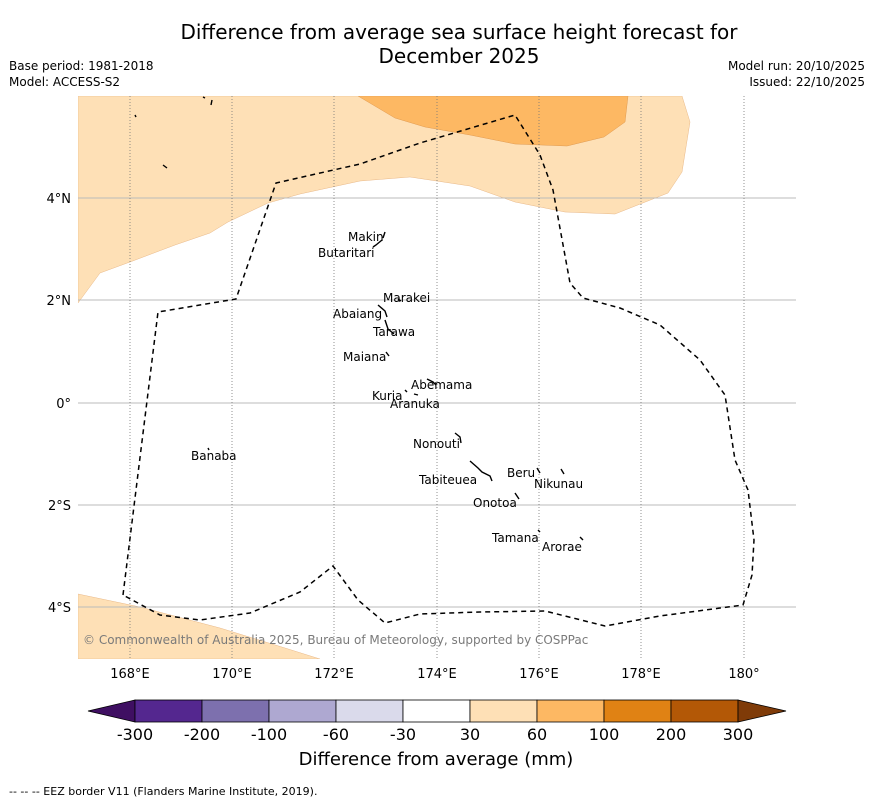 The height and width of the screenshot is (808, 873). I want to click on island-marakei, so click(399, 300).